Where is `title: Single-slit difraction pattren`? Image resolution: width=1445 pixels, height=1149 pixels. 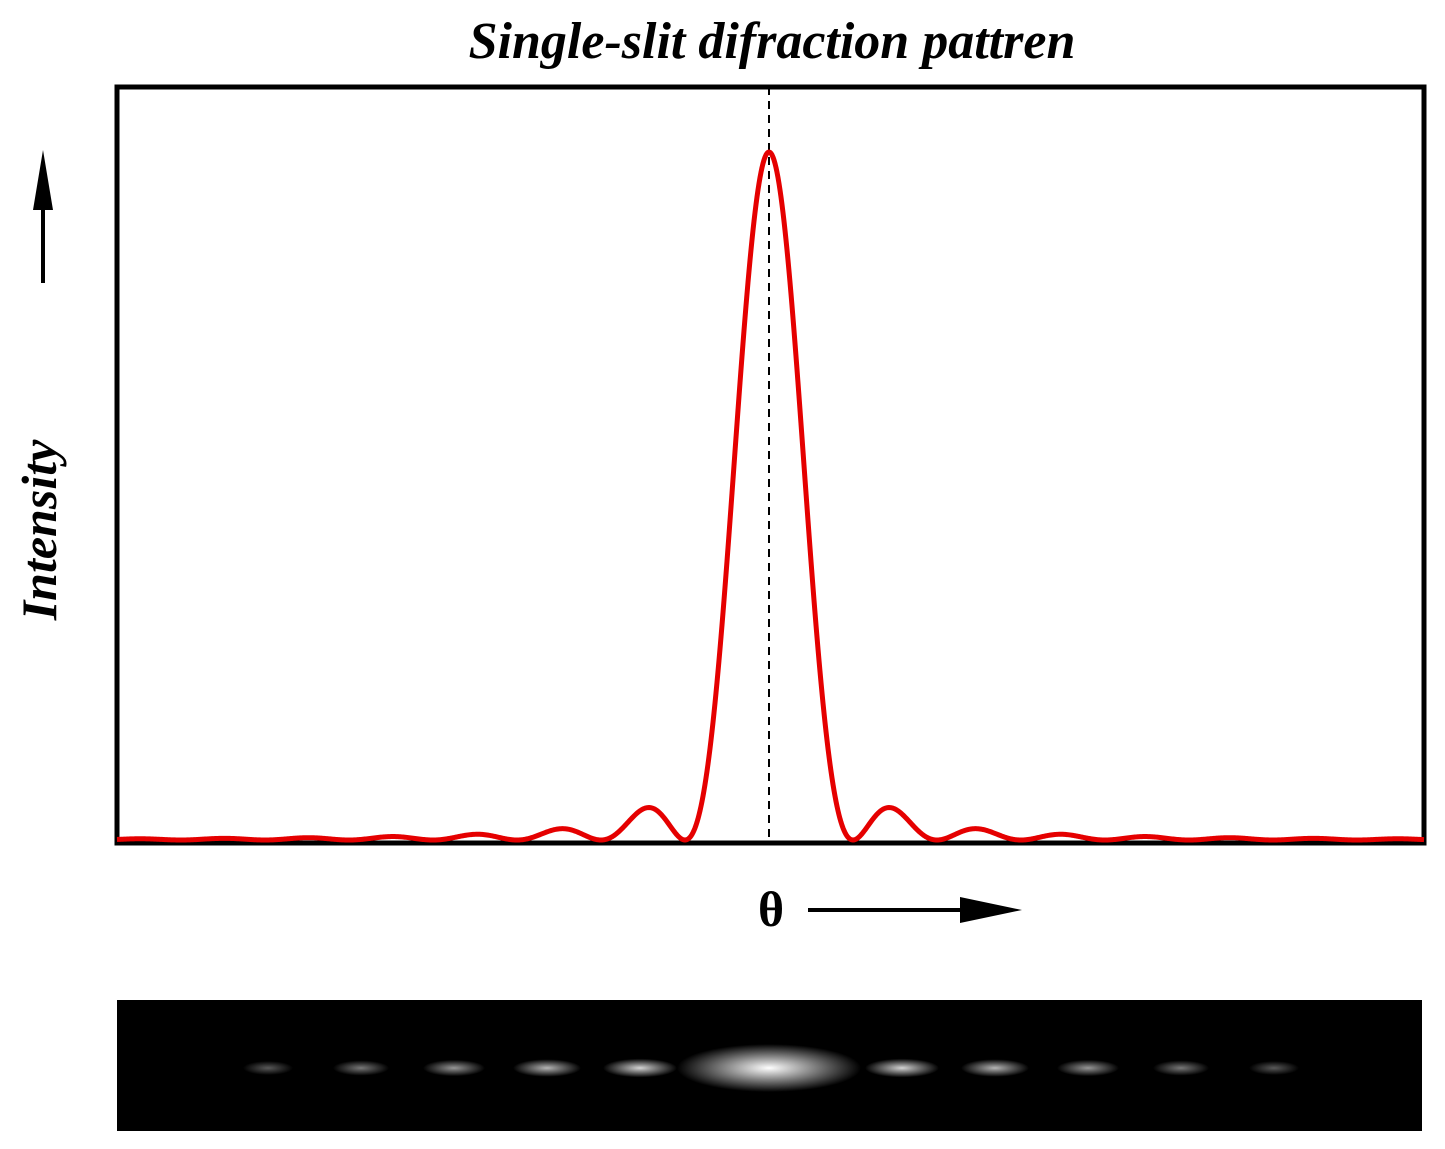 title: Single-slit difraction pattren is located at coordinates (772, 41).